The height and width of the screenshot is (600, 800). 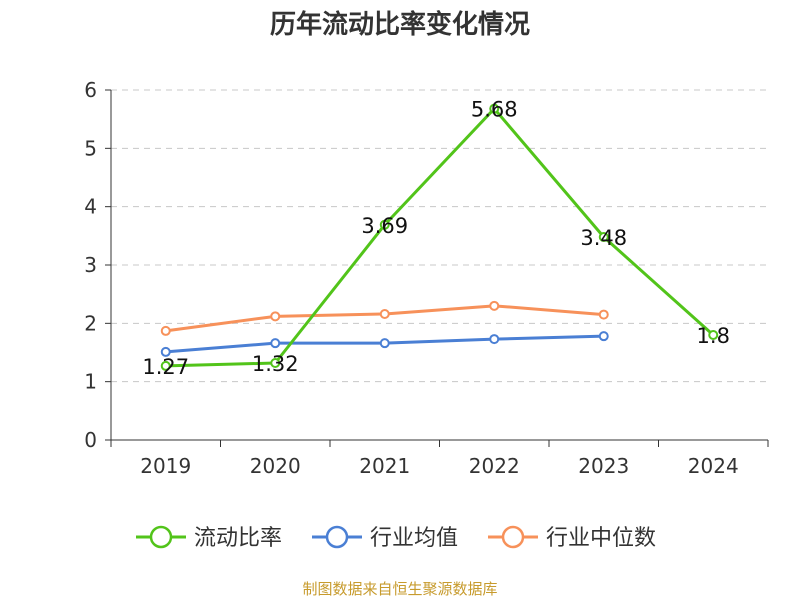 I want to click on x-tick-label: 2024, so click(x=713, y=466).